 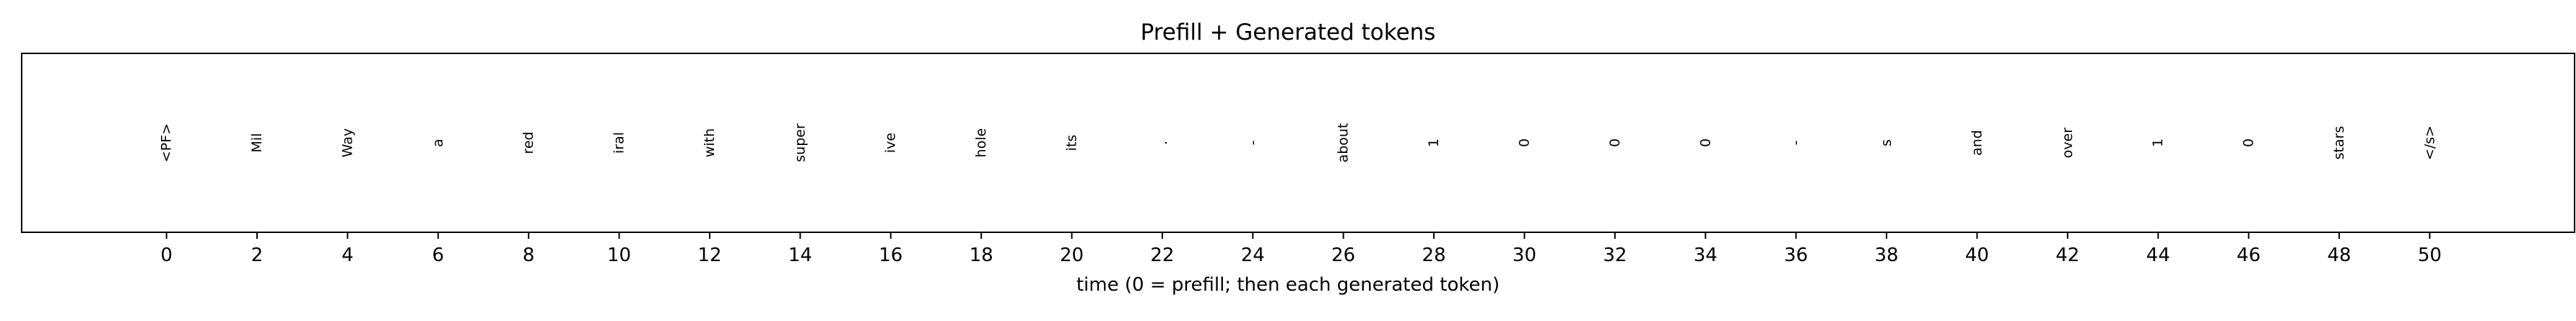 What do you see at coordinates (709, 255) in the screenshot?
I see `x-tick-label: 12` at bounding box center [709, 255].